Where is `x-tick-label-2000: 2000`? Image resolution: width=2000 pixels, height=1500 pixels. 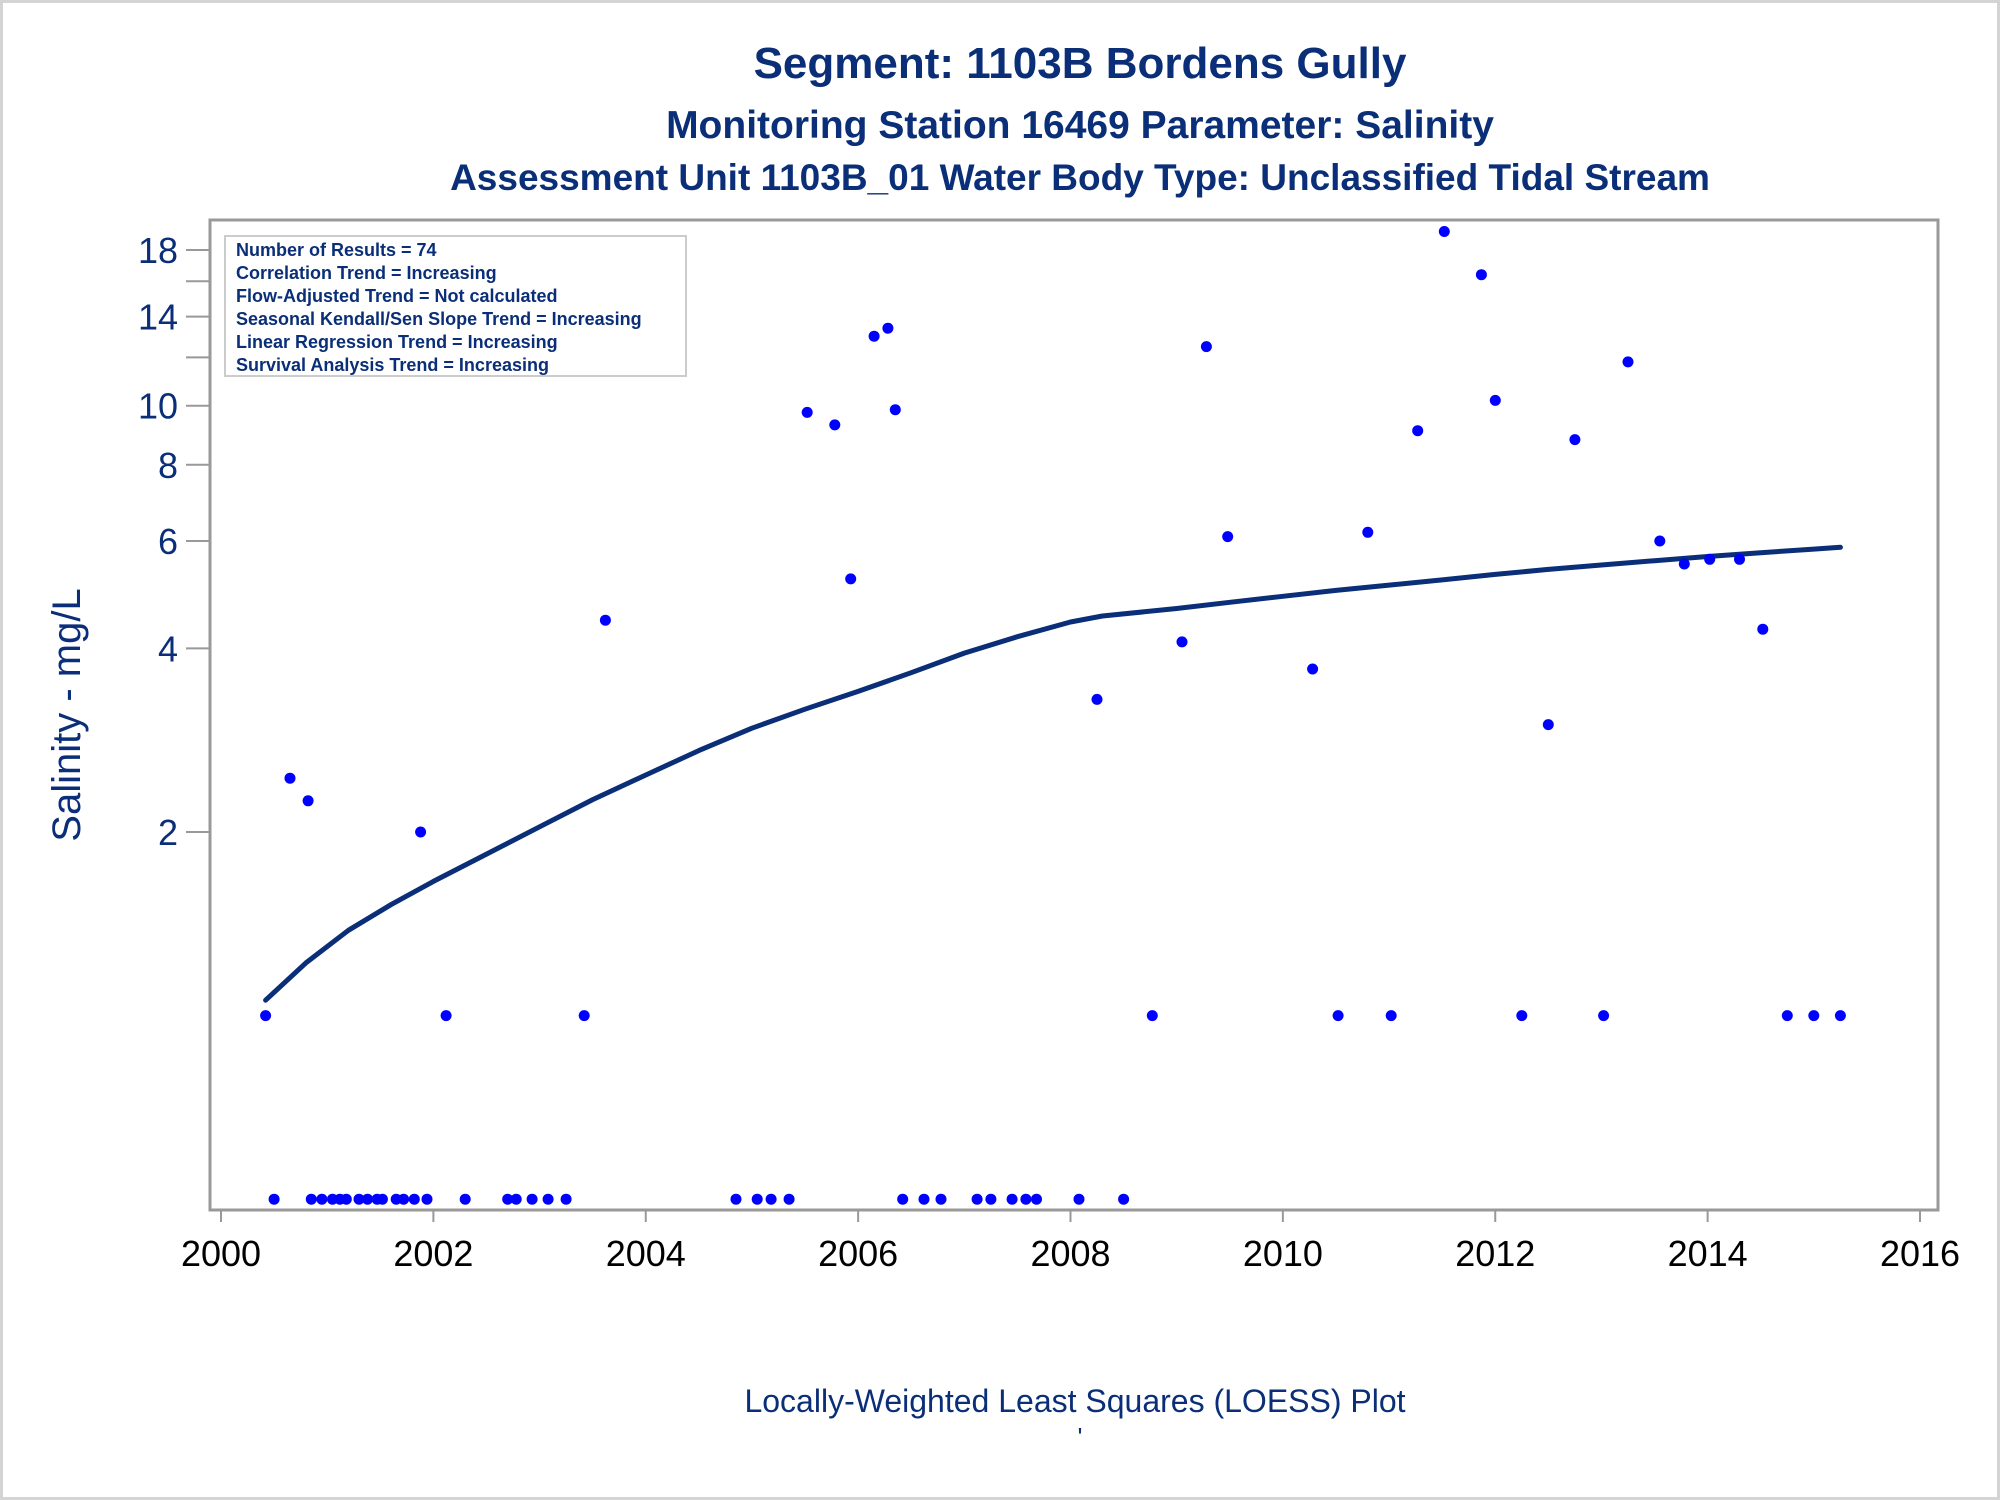
x-tick-label-2000: 2000 is located at coordinates (221, 1253).